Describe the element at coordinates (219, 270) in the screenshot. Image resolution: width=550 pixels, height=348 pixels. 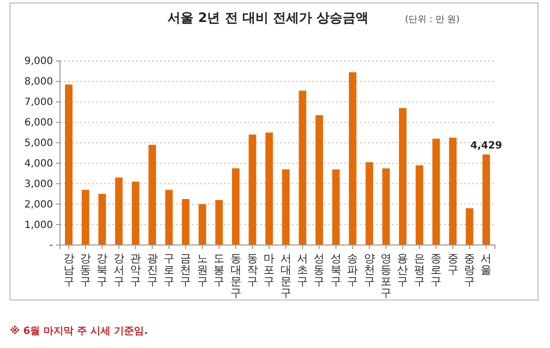
I see `x-tick-label: 도봉구` at that location.